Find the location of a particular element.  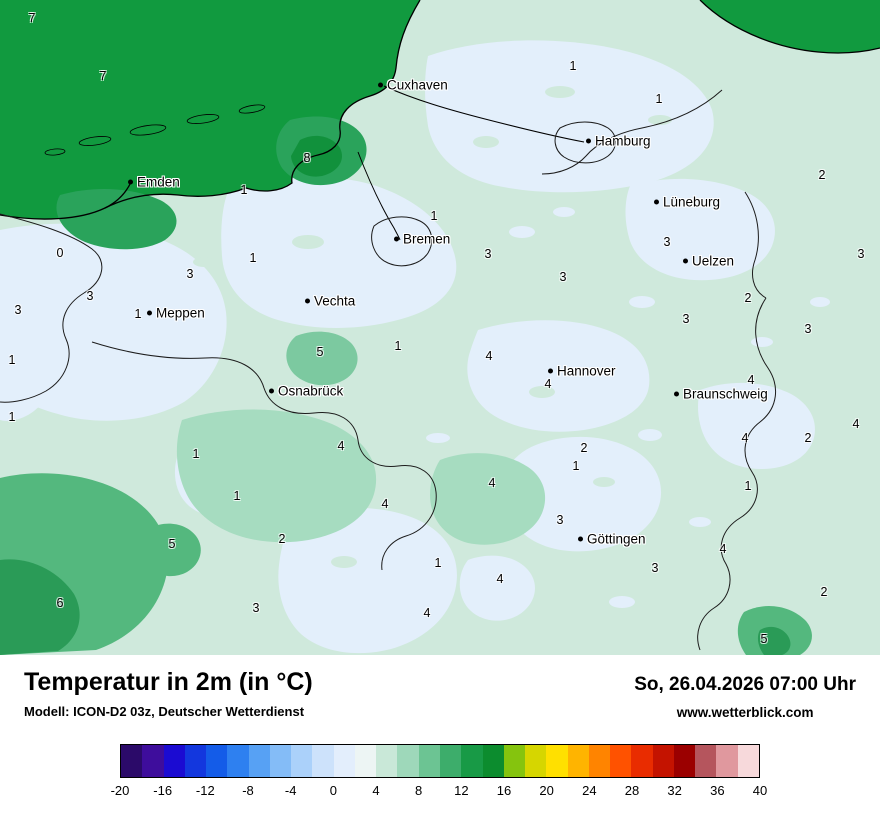

temp-value-label: 0 is located at coordinates (60, 253).